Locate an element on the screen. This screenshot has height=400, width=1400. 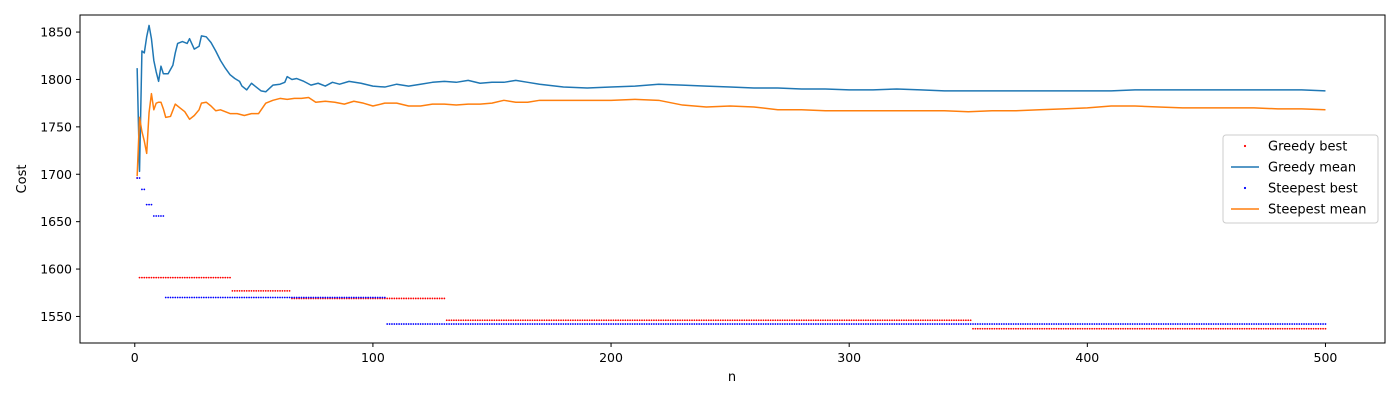
y-axis: 1550 1600 1650 1700 1750 1800 1850 is located at coordinates (60, 174).